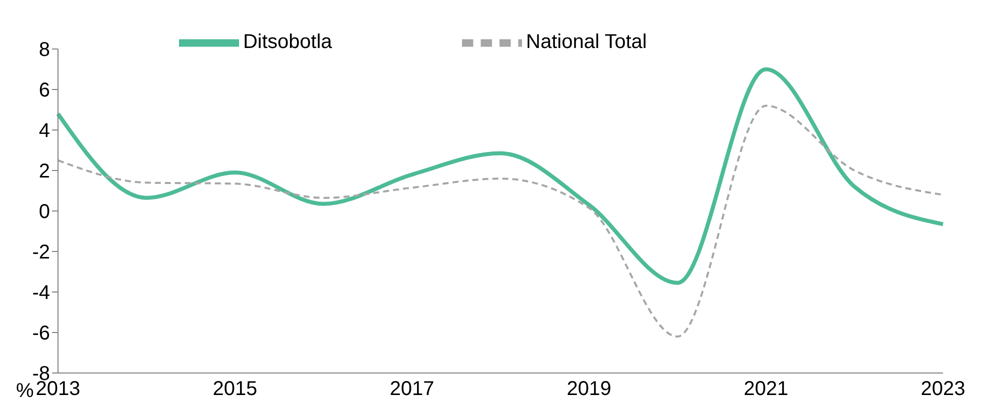 The height and width of the screenshot is (409, 991). Describe the element at coordinates (235, 389) in the screenshot. I see `x-tick-label: 2015` at that location.